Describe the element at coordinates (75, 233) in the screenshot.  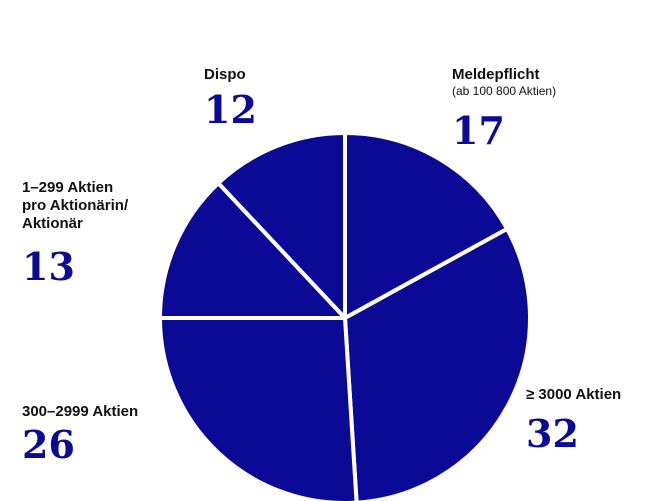
I see `label-1-299: 1–299 Aktien pro Aktionärin/ Aktionär 13` at that location.